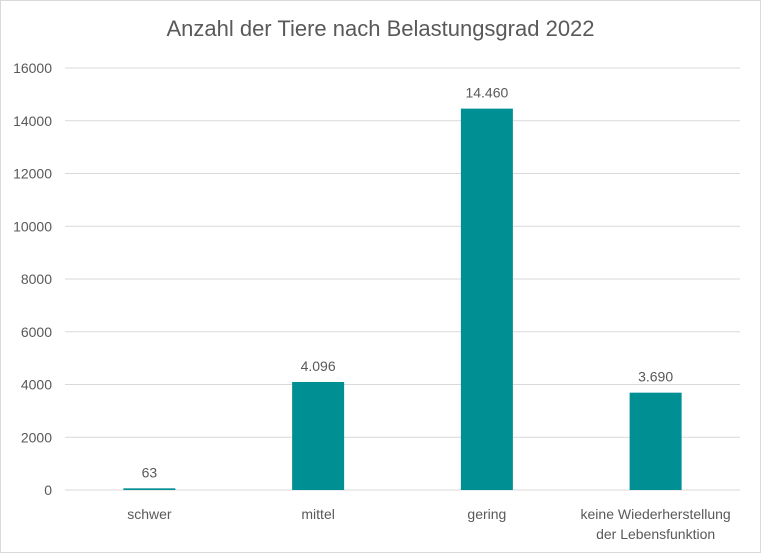  I want to click on x-tick-label: gering, so click(486, 514).